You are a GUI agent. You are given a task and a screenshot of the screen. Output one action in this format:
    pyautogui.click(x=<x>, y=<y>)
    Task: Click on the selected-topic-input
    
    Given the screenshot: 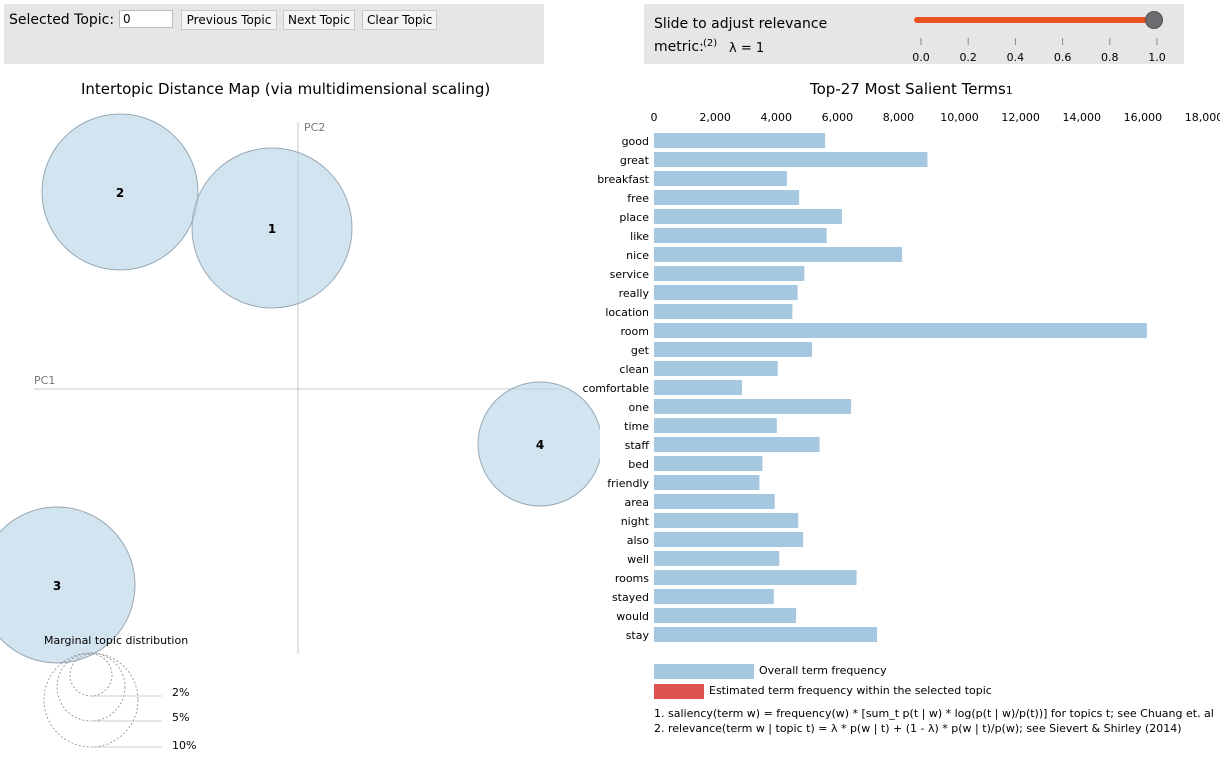 What is the action you would take?
    pyautogui.click(x=146, y=19)
    